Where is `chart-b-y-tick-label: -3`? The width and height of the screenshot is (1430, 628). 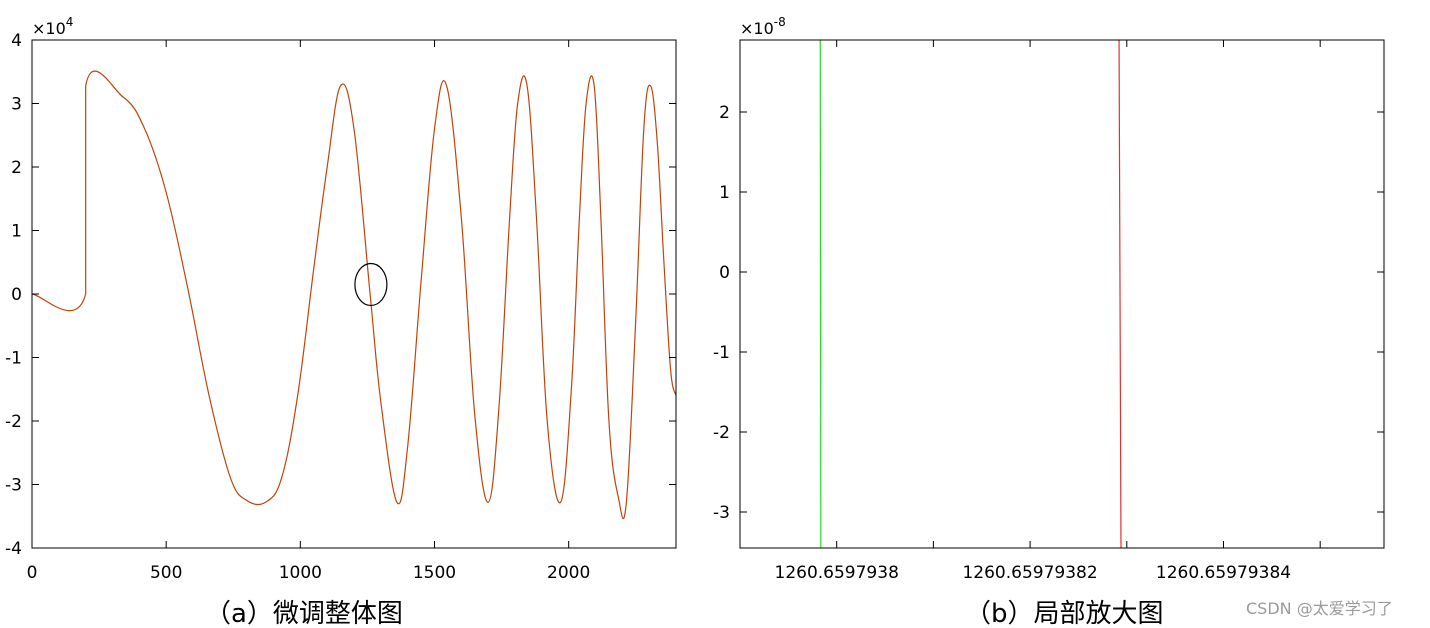
chart-b-y-tick-label: -3 is located at coordinates (721, 513).